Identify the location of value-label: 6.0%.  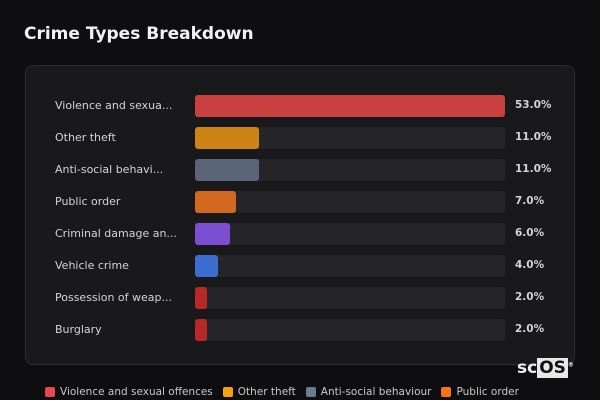
(530, 233).